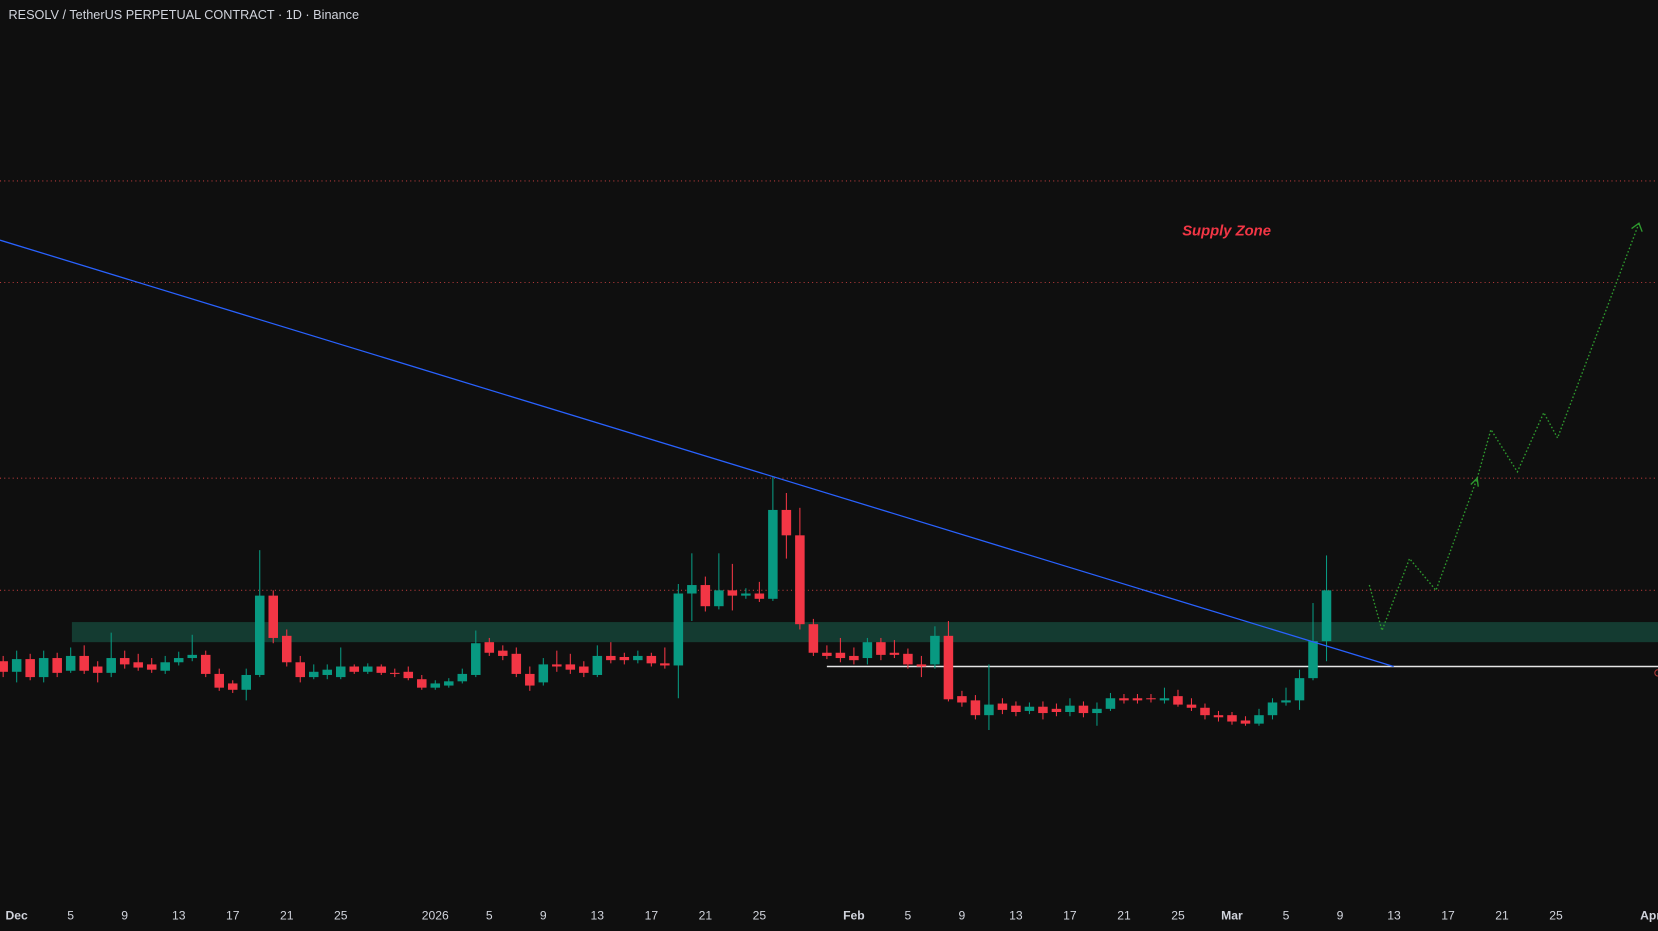  Describe the element at coordinates (864, 632) in the screenshot. I see `demand-zone` at that location.